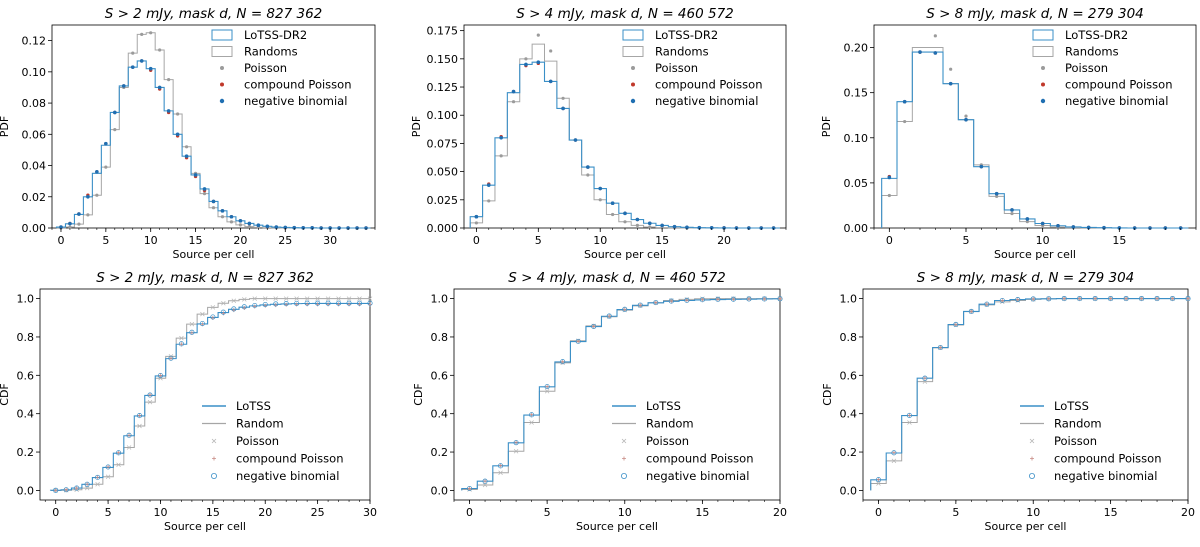 The height and width of the screenshot is (547, 1200). What do you see at coordinates (34, 134) in the screenshot?
I see `y-tick-label: 0.06` at bounding box center [34, 134].